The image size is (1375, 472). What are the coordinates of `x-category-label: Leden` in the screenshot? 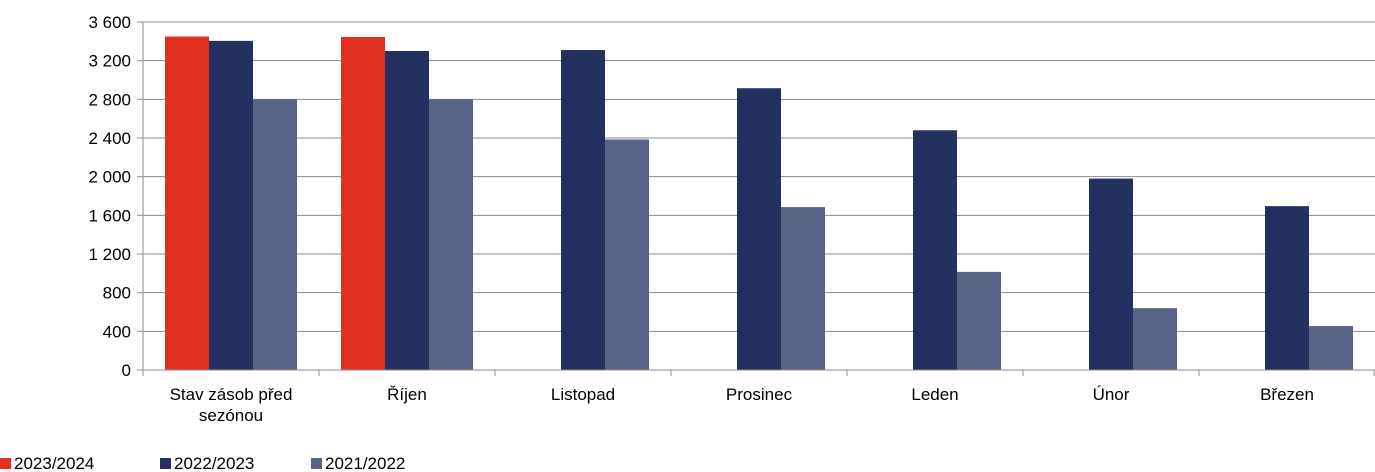 It's located at (934, 394).